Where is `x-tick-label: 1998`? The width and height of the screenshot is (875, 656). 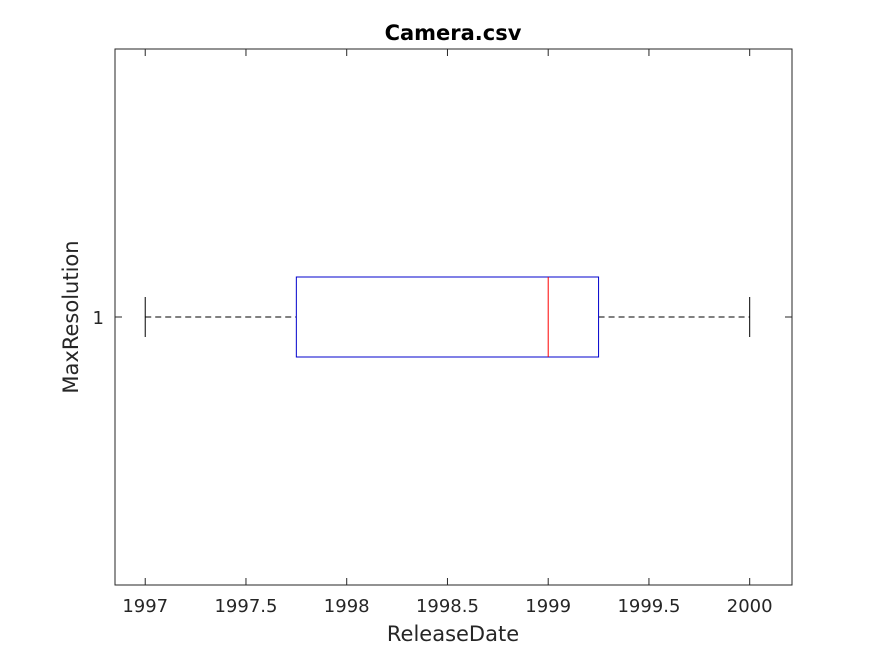 x-tick-label: 1998 is located at coordinates (347, 606).